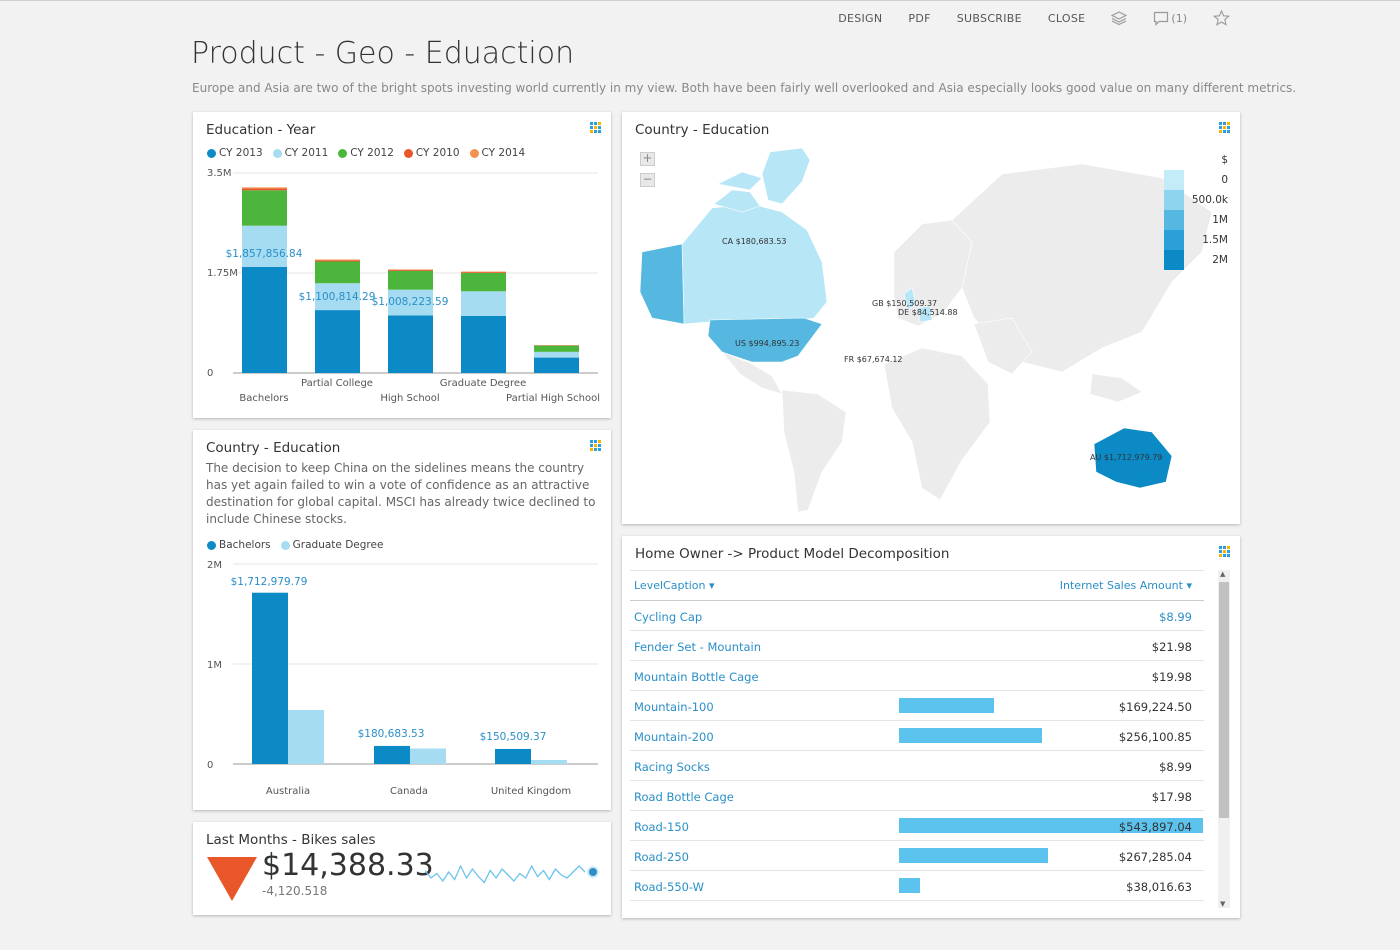 The image size is (1400, 950). I want to click on layers-icon, so click(1119, 18).